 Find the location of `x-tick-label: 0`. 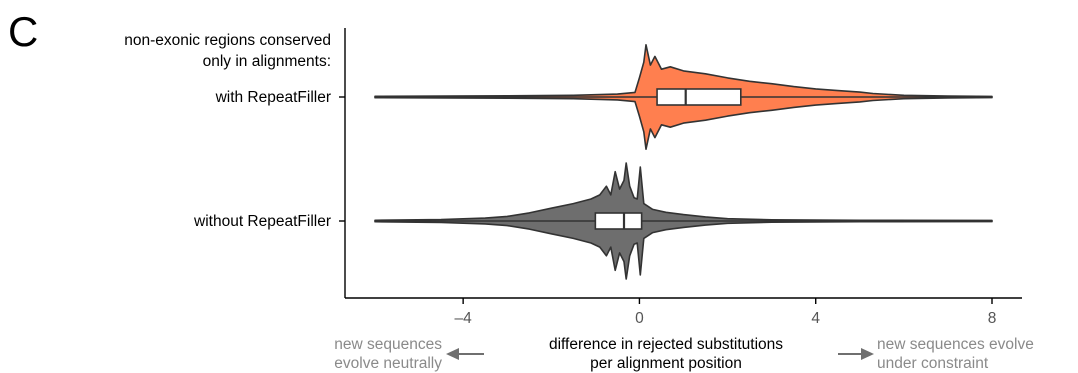

x-tick-label: 0 is located at coordinates (639, 318).